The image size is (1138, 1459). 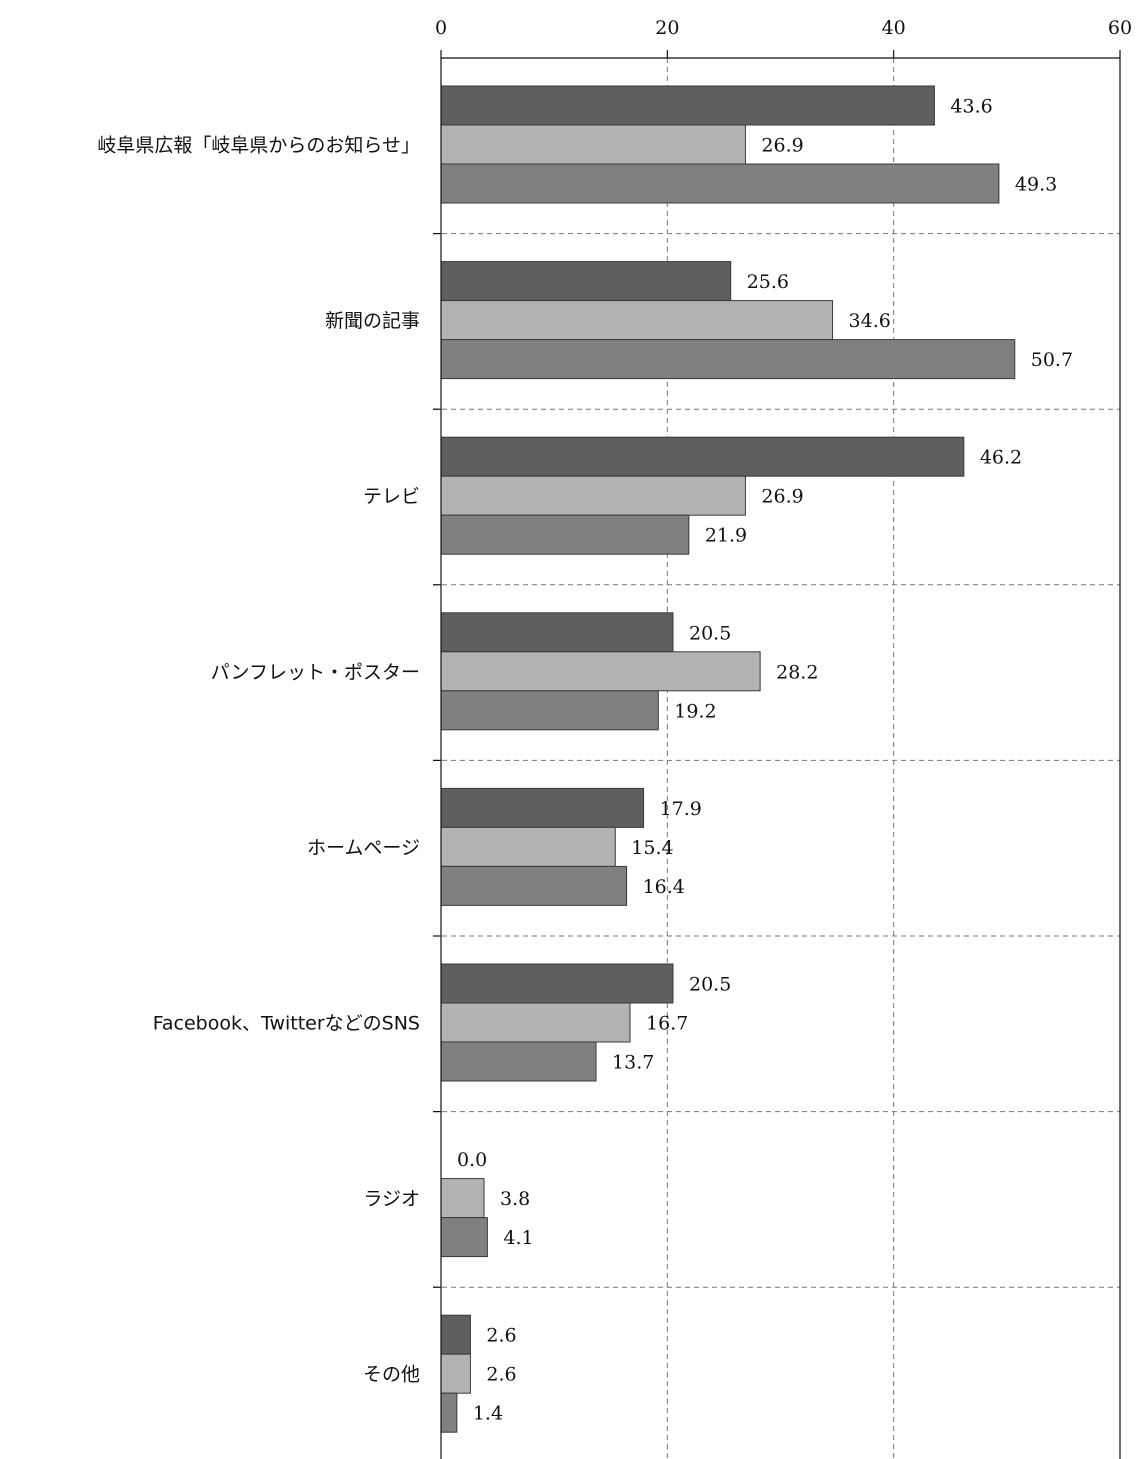 What do you see at coordinates (667, 28) in the screenshot?
I see `x-tick-label: 20` at bounding box center [667, 28].